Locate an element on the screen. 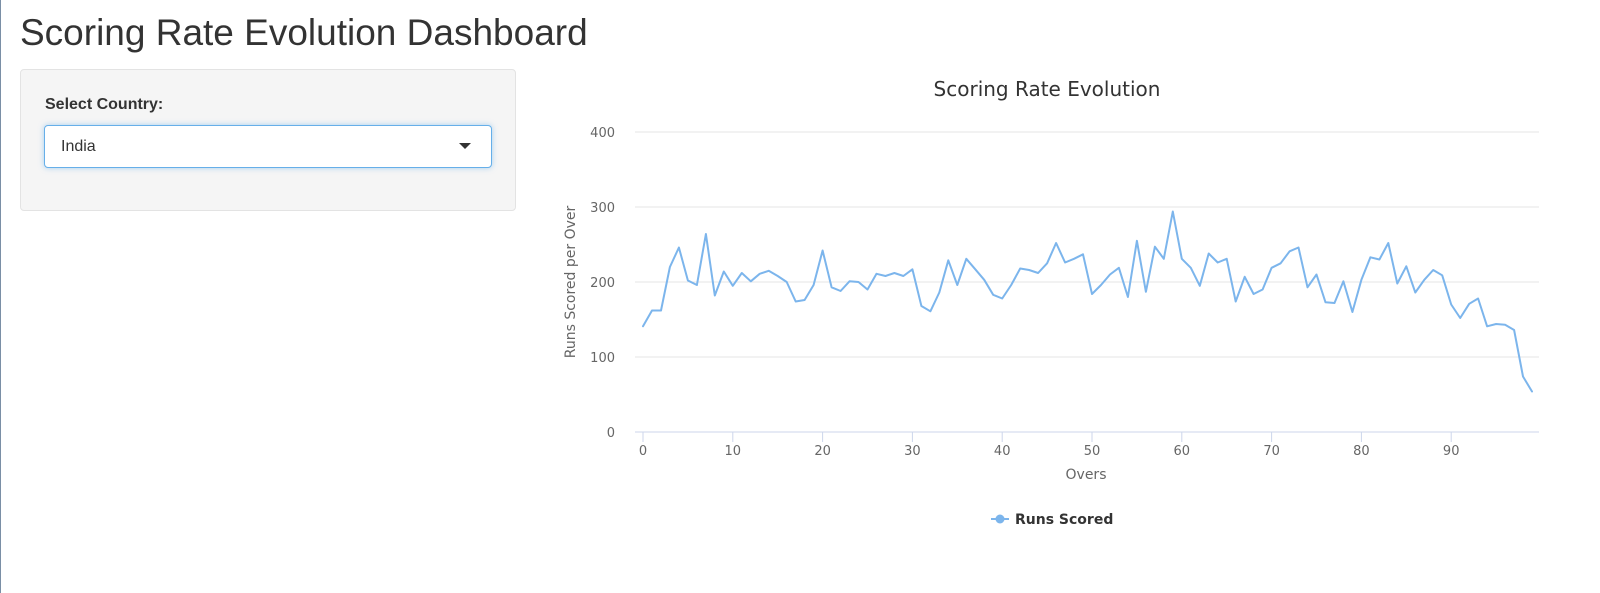 This screenshot has height=593, width=1600. y-tick-label: 200 is located at coordinates (602, 283).